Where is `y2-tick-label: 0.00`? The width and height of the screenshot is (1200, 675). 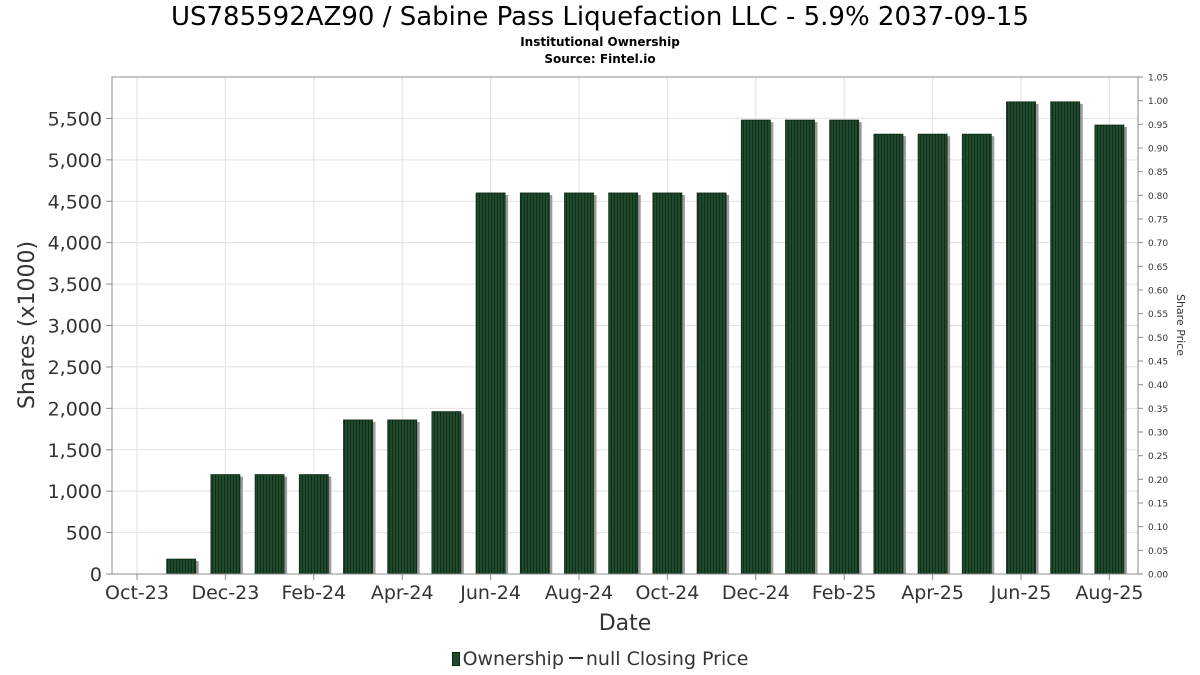 y2-tick-label: 0.00 is located at coordinates (1158, 576).